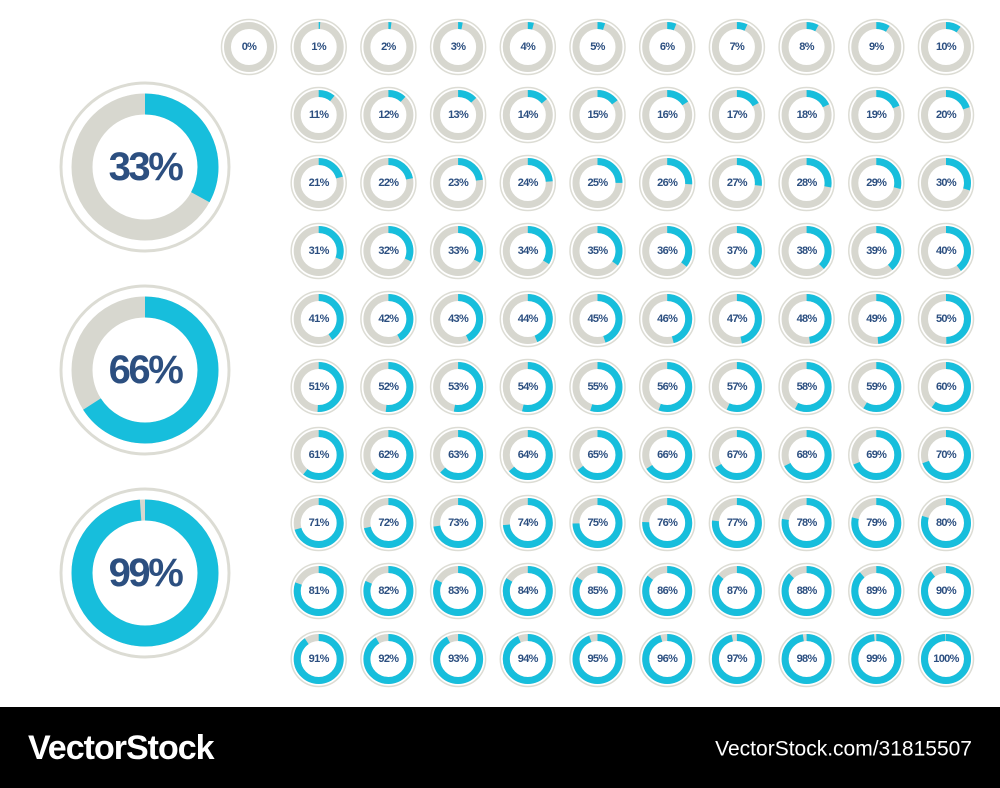  Describe the element at coordinates (388, 47) in the screenshot. I see `percent-label: 2%` at that location.